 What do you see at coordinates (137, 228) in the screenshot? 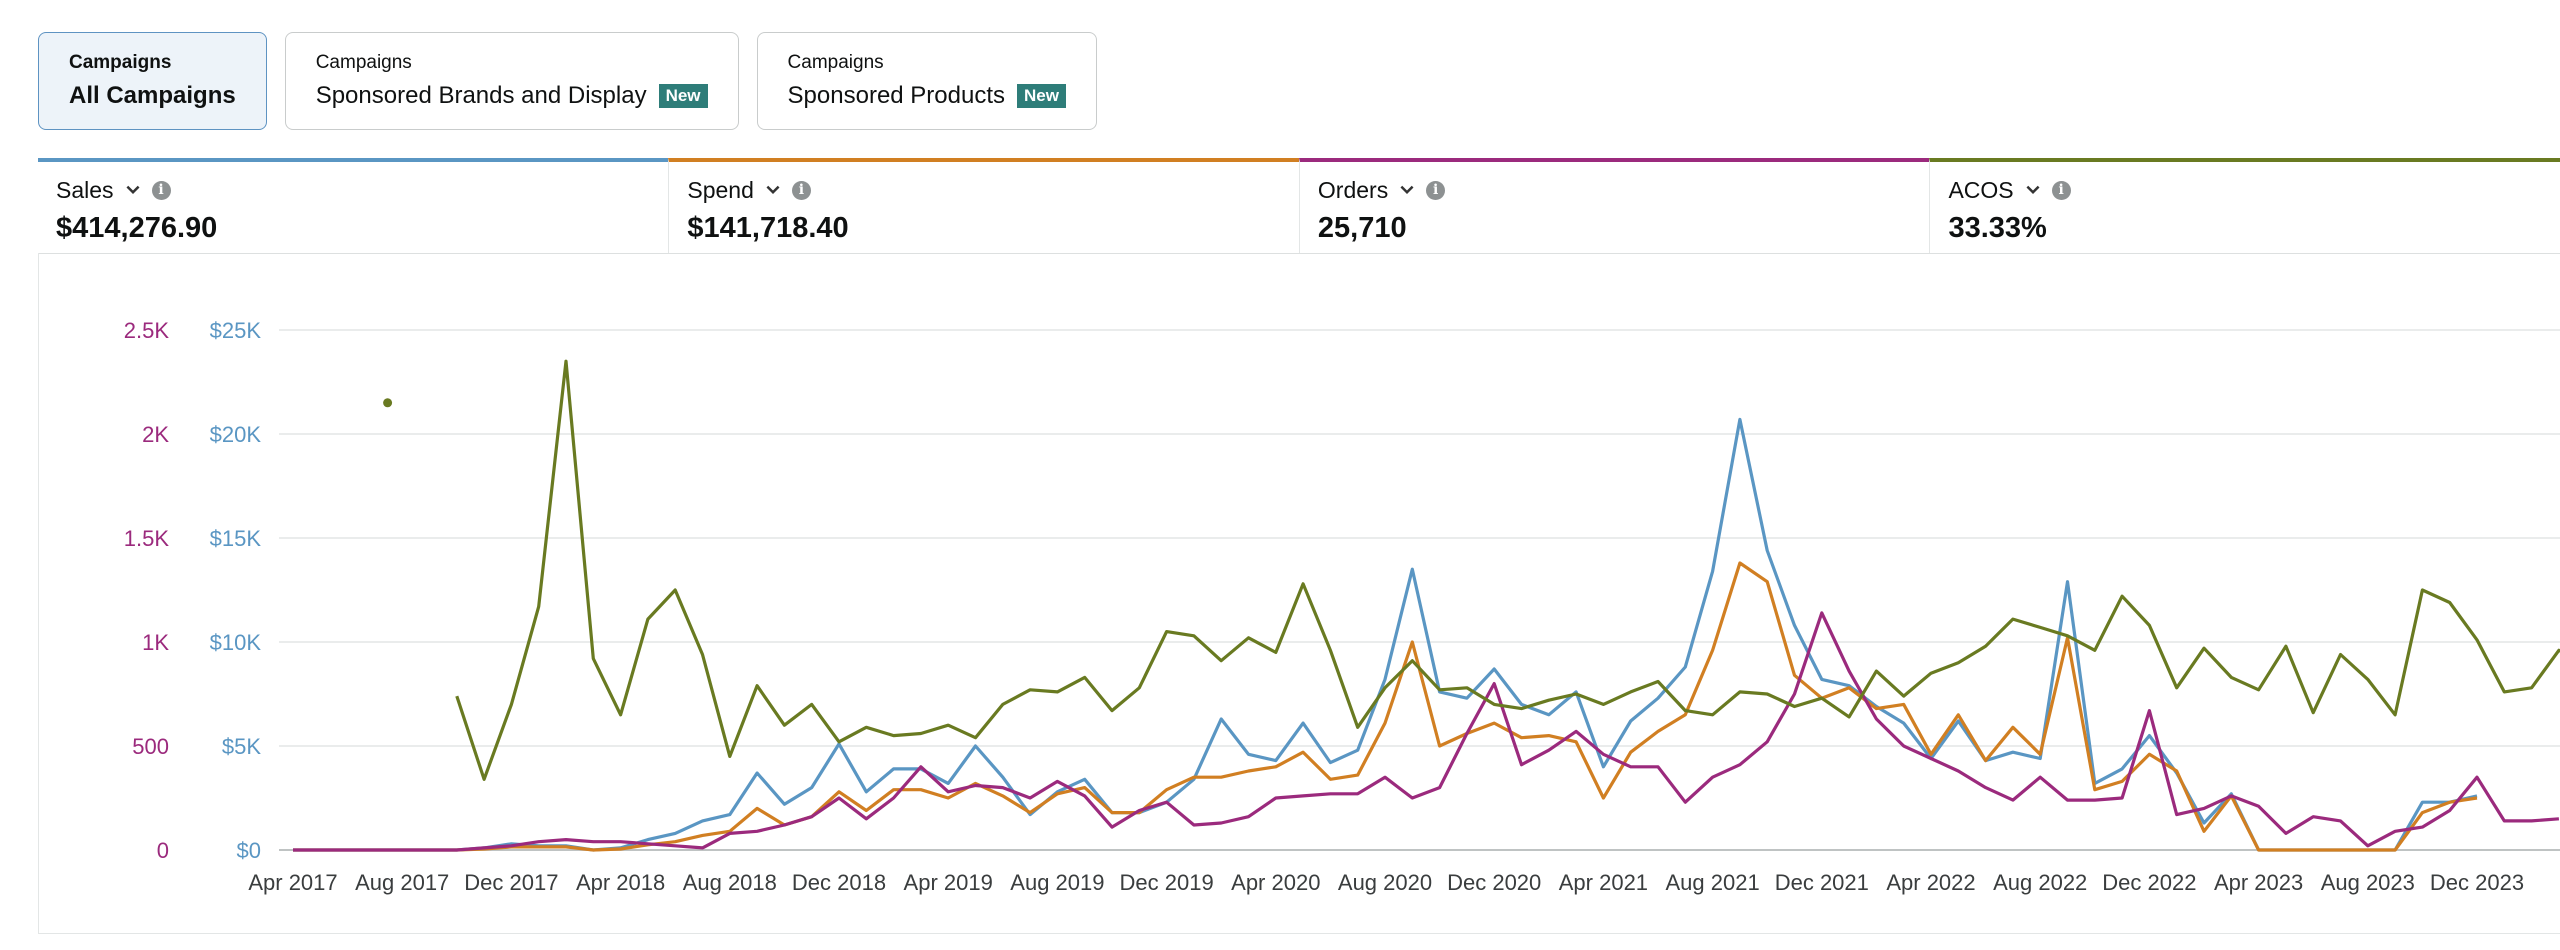
I see `metric-value: $414,276.90` at bounding box center [137, 228].